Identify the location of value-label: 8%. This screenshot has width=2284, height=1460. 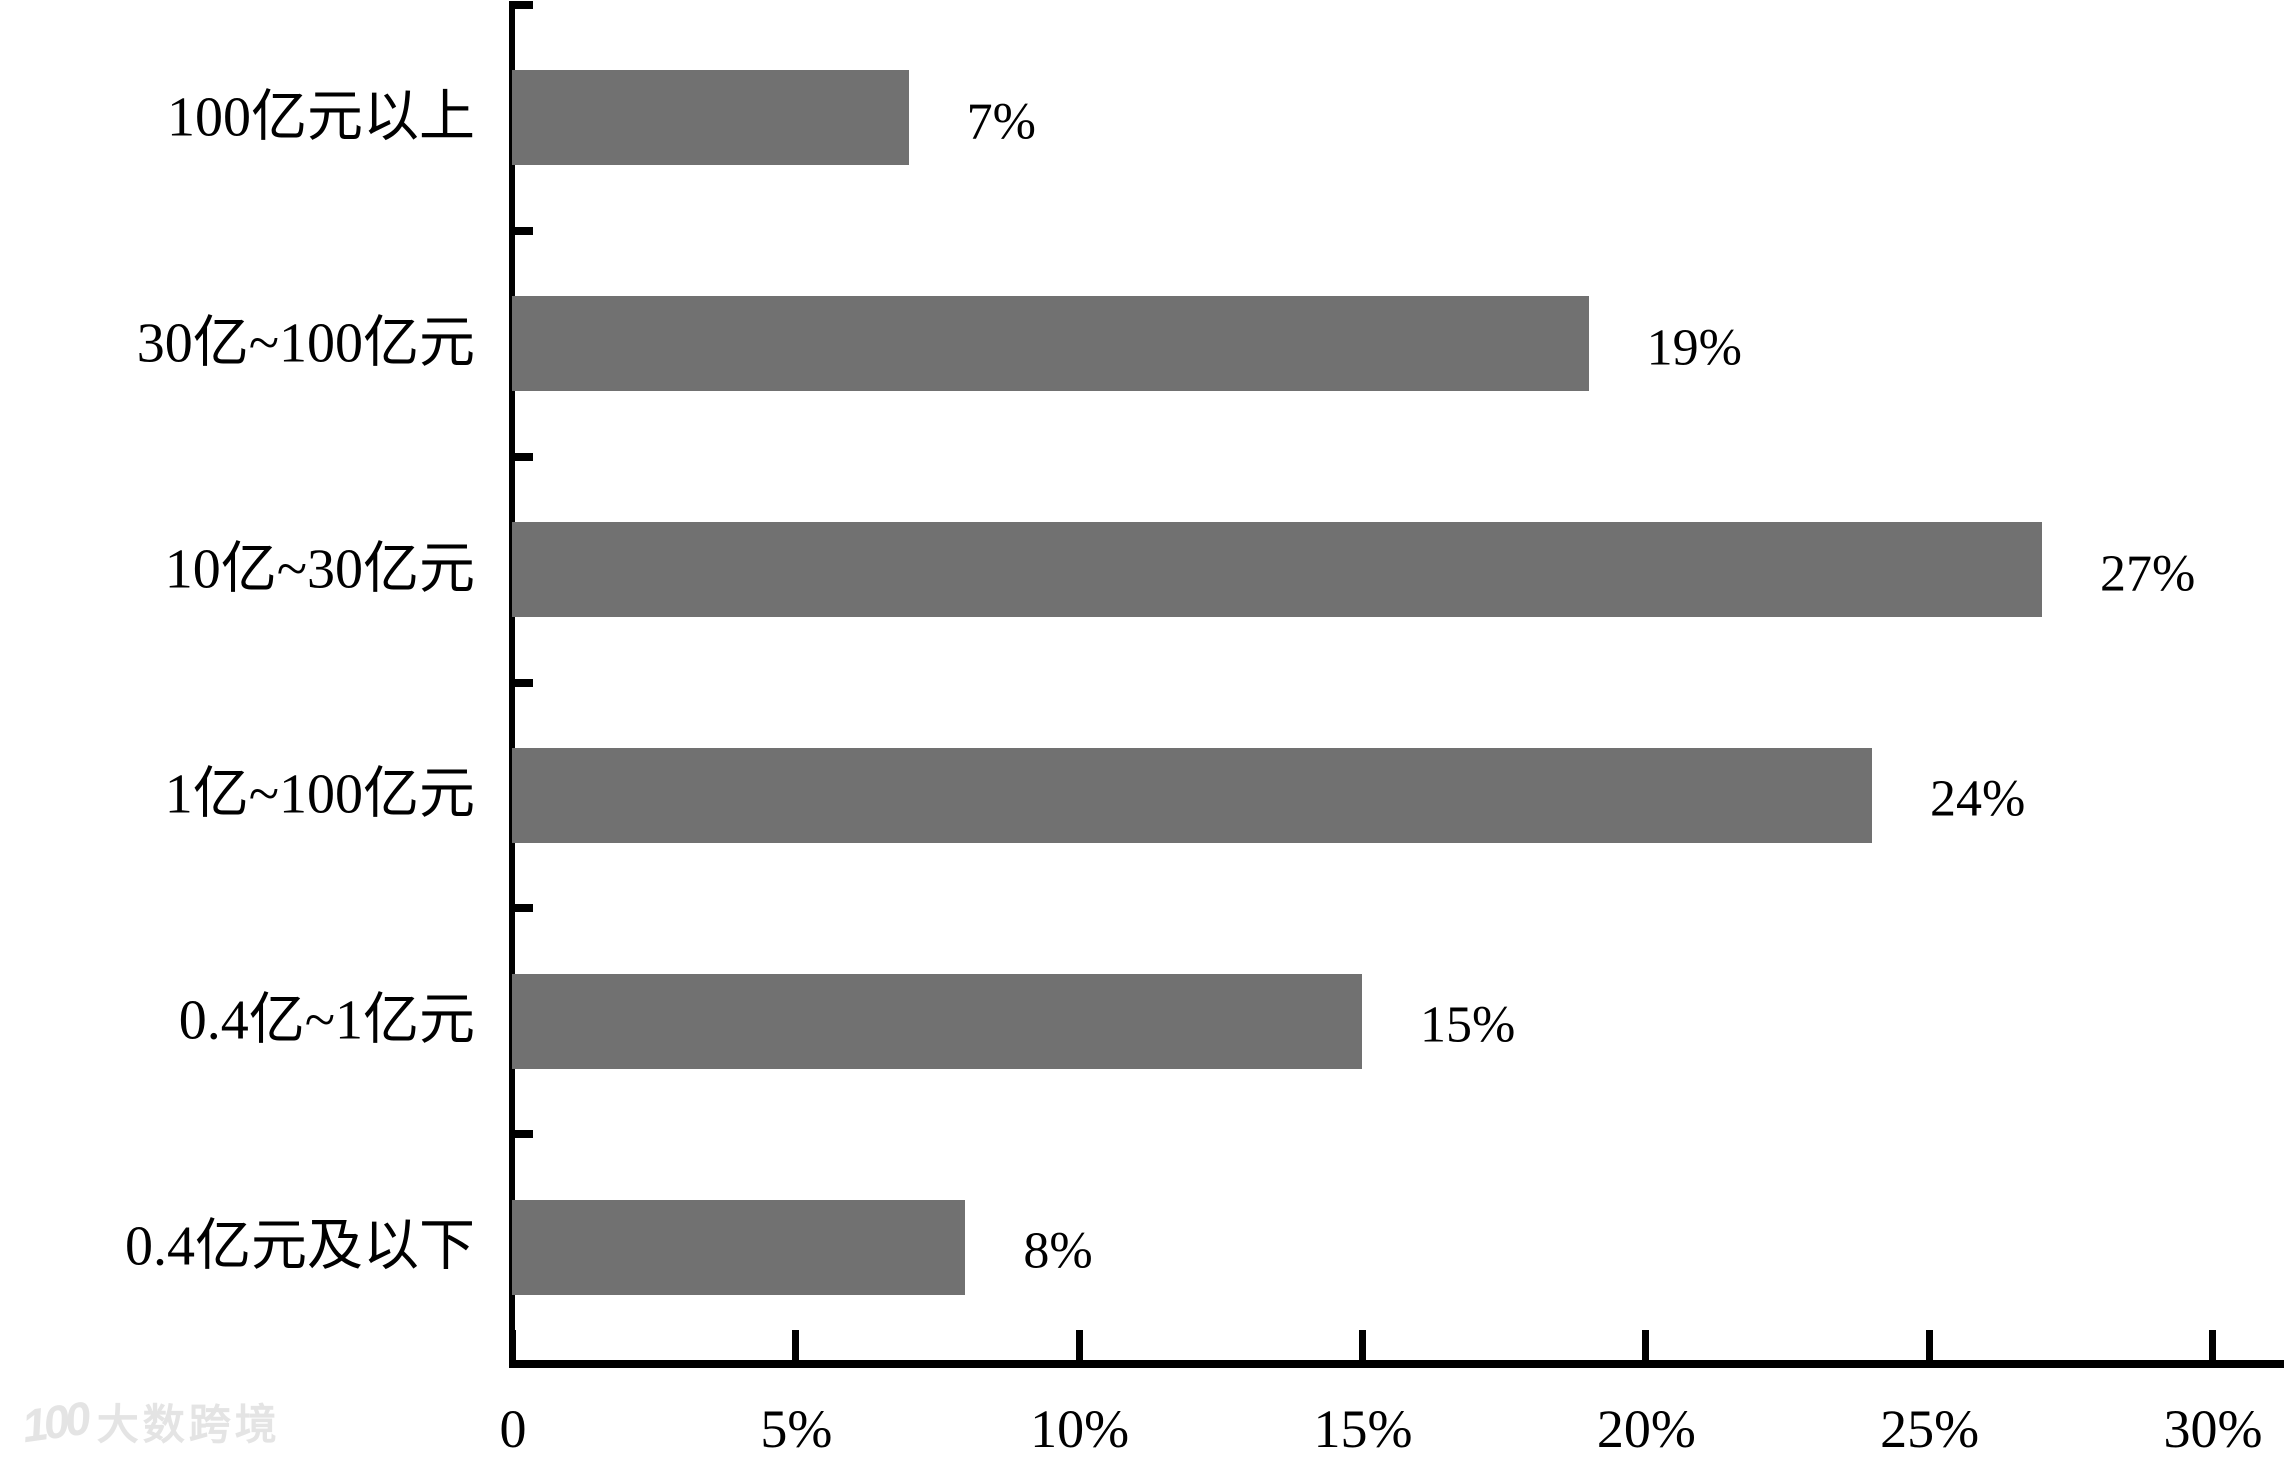
(1058, 1251).